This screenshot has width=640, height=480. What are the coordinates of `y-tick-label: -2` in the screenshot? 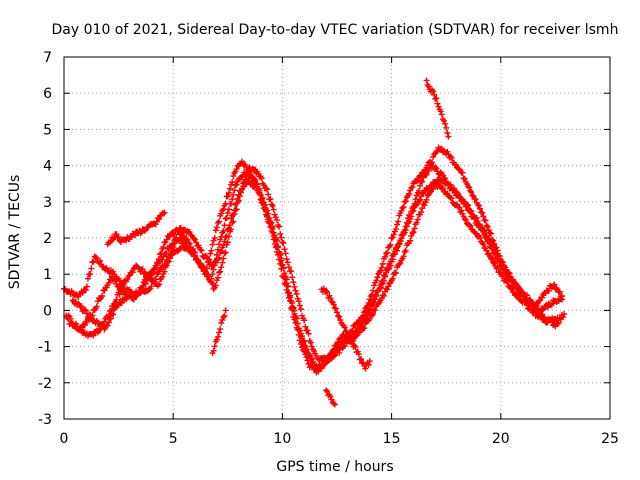 It's located at (45, 384).